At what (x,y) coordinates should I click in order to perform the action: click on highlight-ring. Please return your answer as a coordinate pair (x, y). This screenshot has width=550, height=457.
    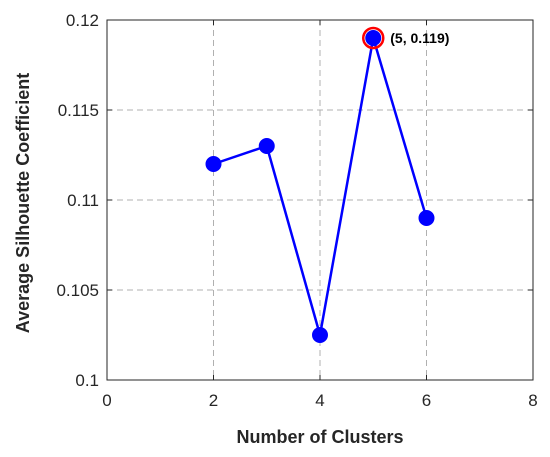
    Looking at the image, I should click on (373, 38).